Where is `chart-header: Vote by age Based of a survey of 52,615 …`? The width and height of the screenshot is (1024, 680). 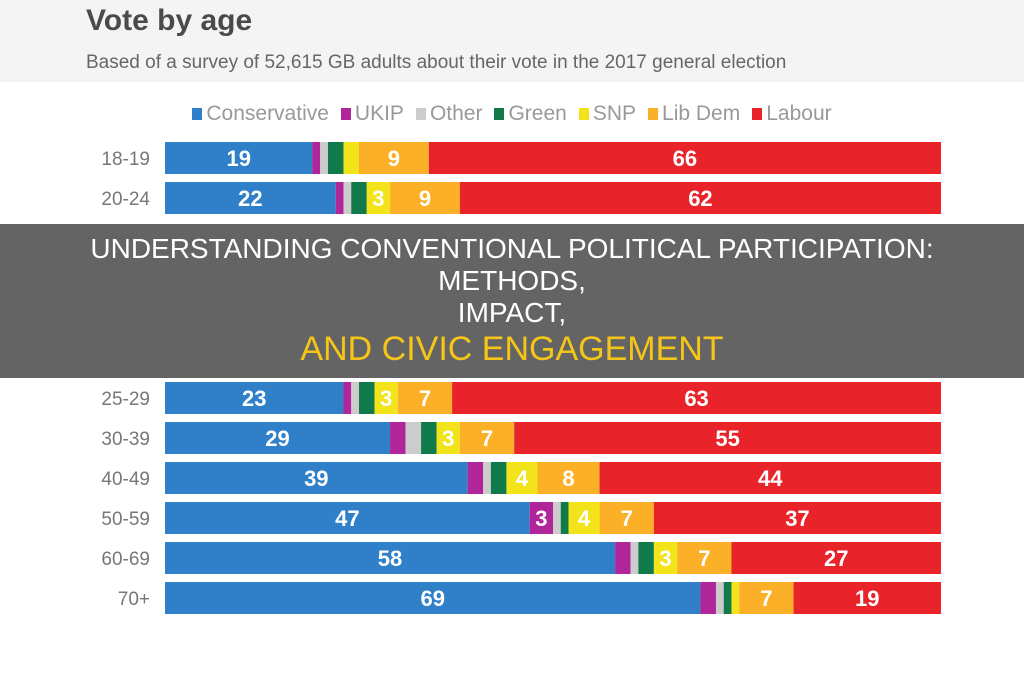
chart-header: Vote by age Based of a survey of 52,615 … is located at coordinates (512, 41).